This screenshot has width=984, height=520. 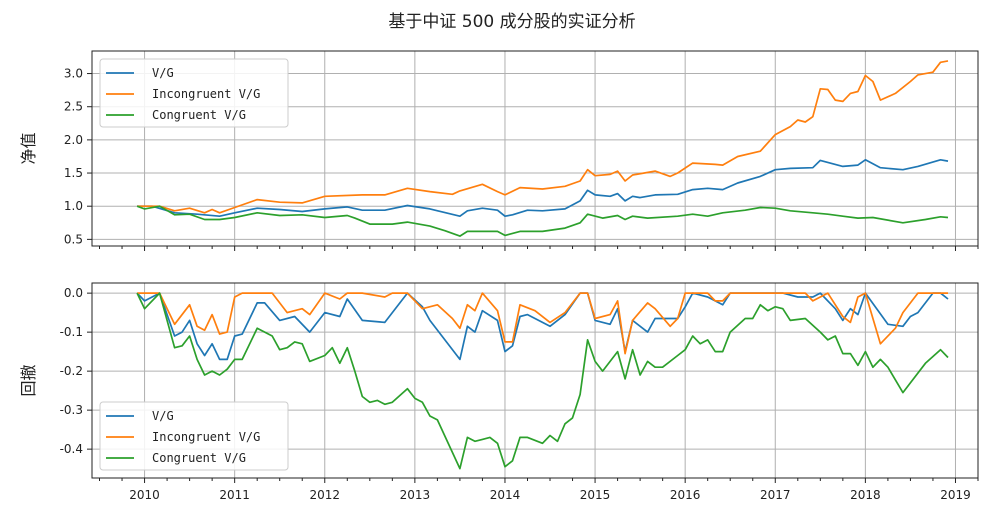 What do you see at coordinates (865, 495) in the screenshot?
I see `x-tick-label: 2018` at bounding box center [865, 495].